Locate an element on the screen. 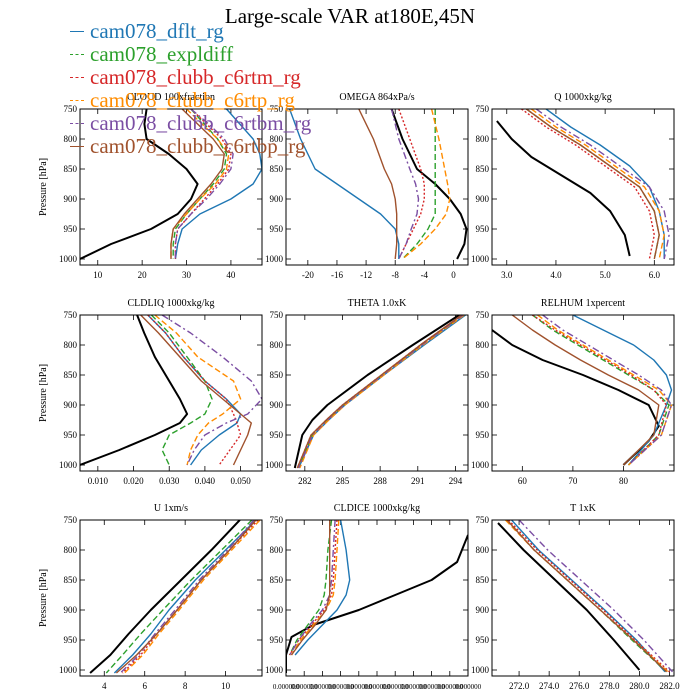 This screenshot has height=700, width=700. x-tick-label: -8 is located at coordinates (395, 275).